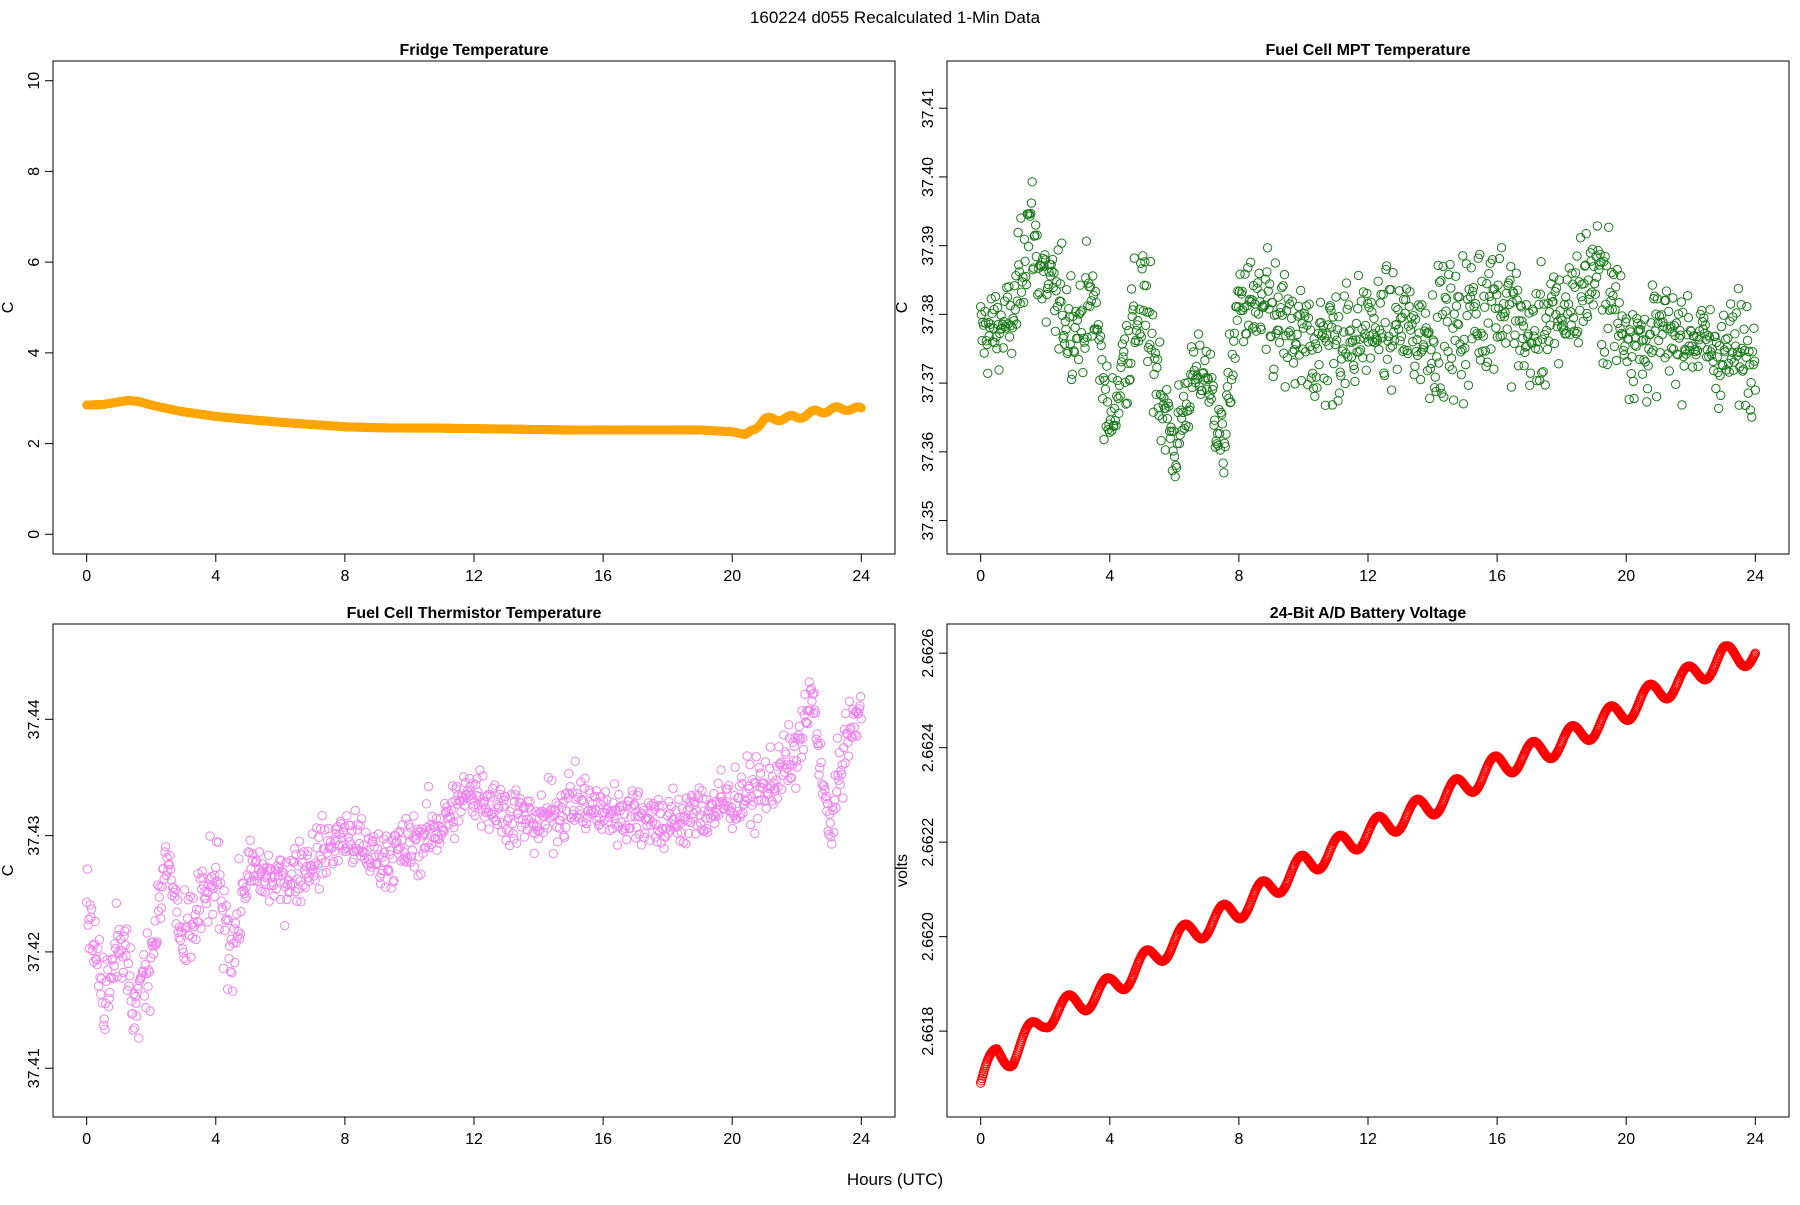 Image resolution: width=1800 pixels, height=1205 pixels. I want to click on x-tick-label: 24, so click(861, 1139).